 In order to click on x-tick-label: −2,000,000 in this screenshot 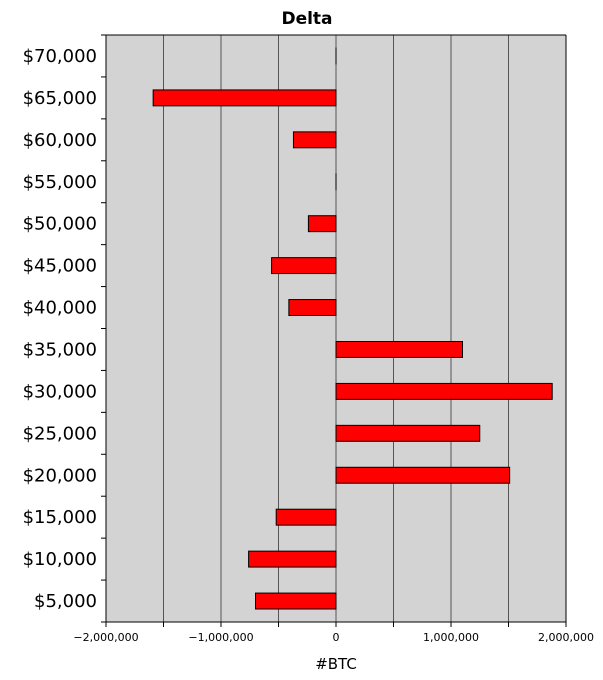, I will do `click(105, 637)`.